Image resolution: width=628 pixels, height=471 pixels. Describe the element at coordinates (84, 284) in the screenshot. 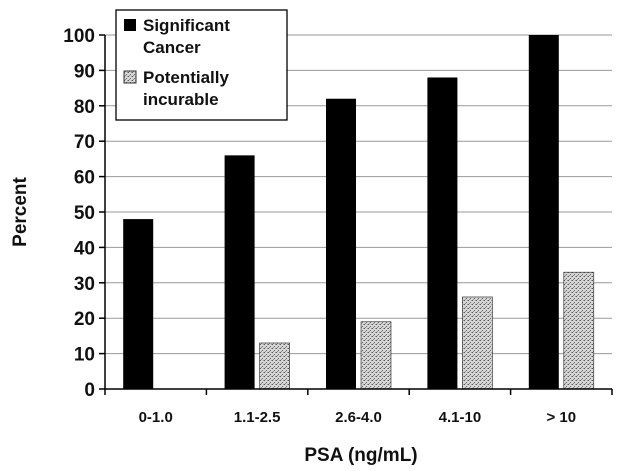

I see `y-tick-label: 30` at that location.